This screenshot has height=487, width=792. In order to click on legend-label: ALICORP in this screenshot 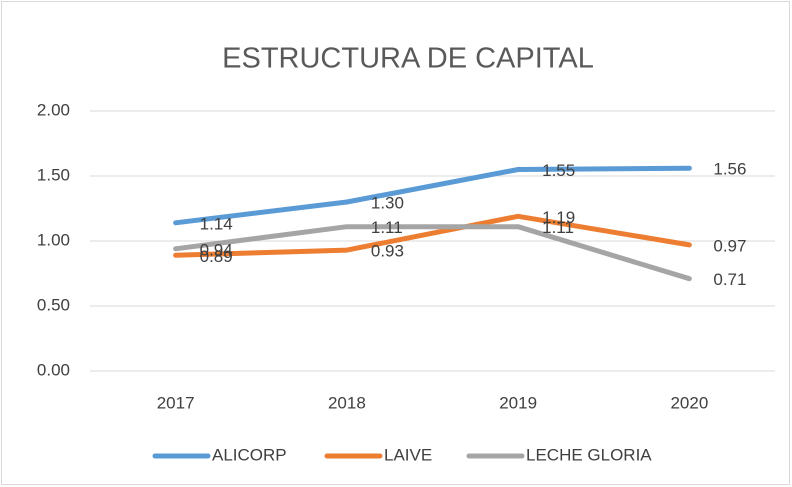, I will do `click(249, 454)`.